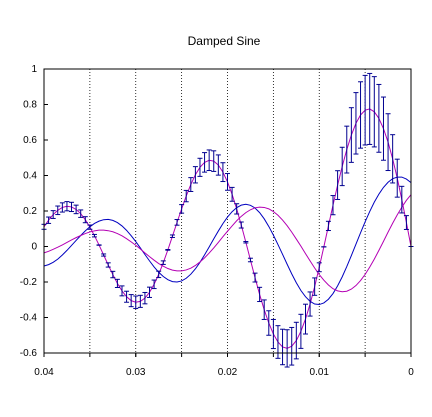 The width and height of the screenshot is (432, 417). What do you see at coordinates (30, 105) in the screenshot?
I see `y-tick-label-1: 0.8` at bounding box center [30, 105].